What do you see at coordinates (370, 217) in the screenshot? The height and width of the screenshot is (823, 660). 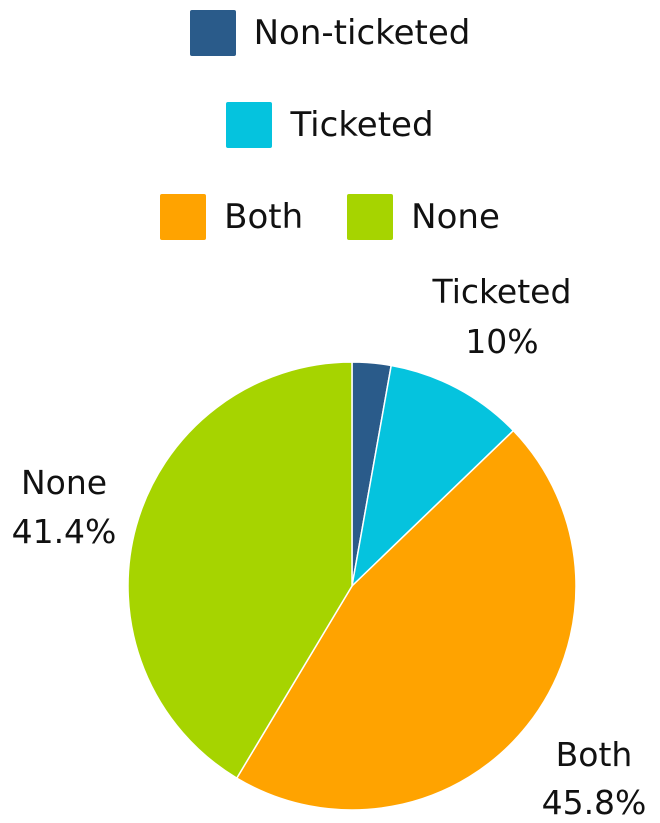 I see `legend-swatch-none` at bounding box center [370, 217].